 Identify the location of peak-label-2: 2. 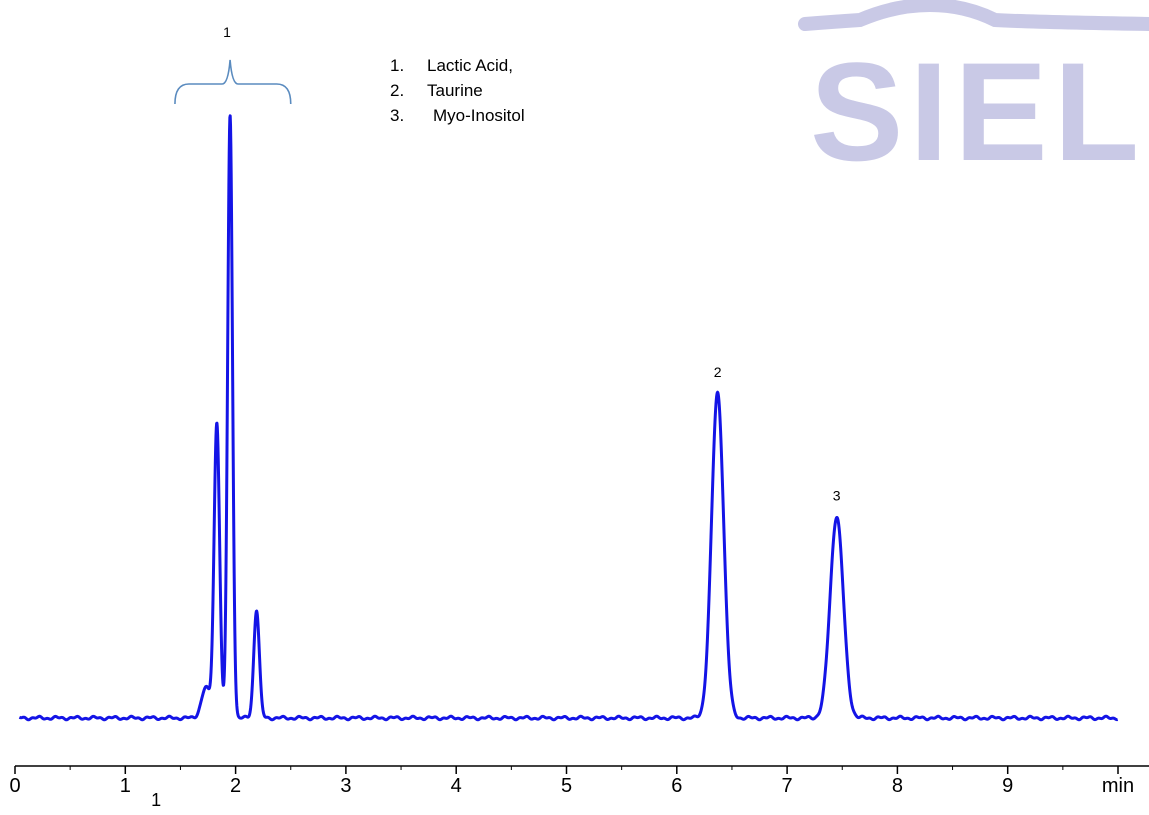
(718, 372).